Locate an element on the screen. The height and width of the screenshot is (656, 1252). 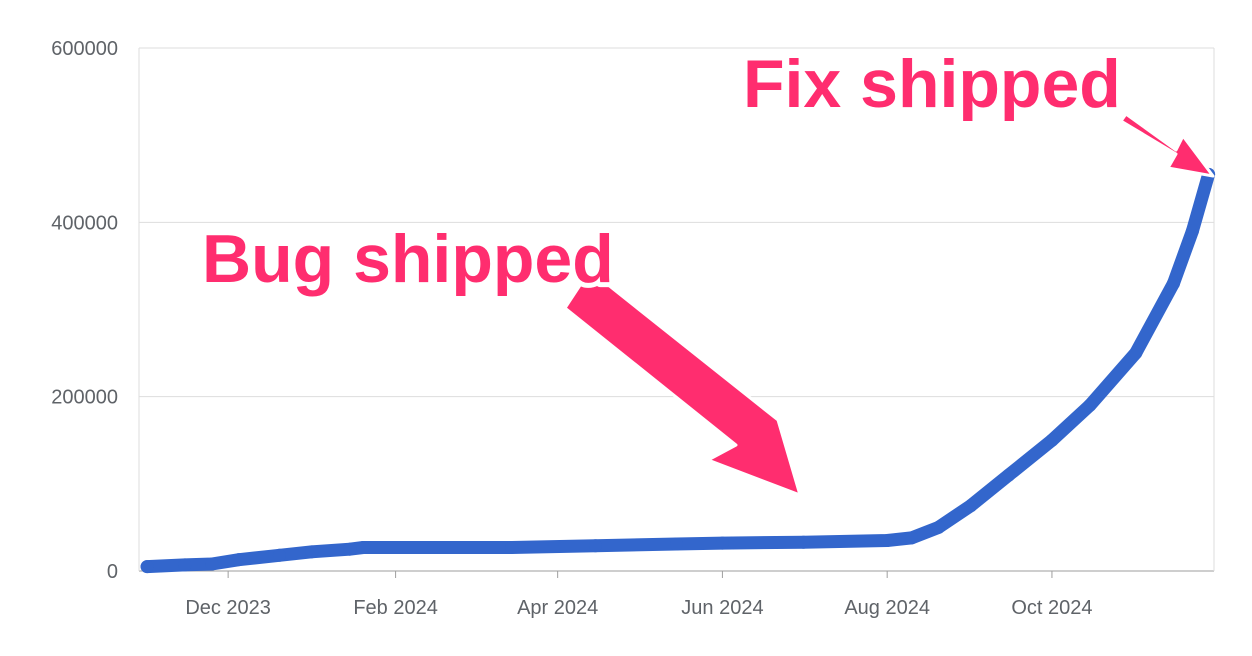
x-tick-label: Apr 2024 is located at coordinates (557, 608).